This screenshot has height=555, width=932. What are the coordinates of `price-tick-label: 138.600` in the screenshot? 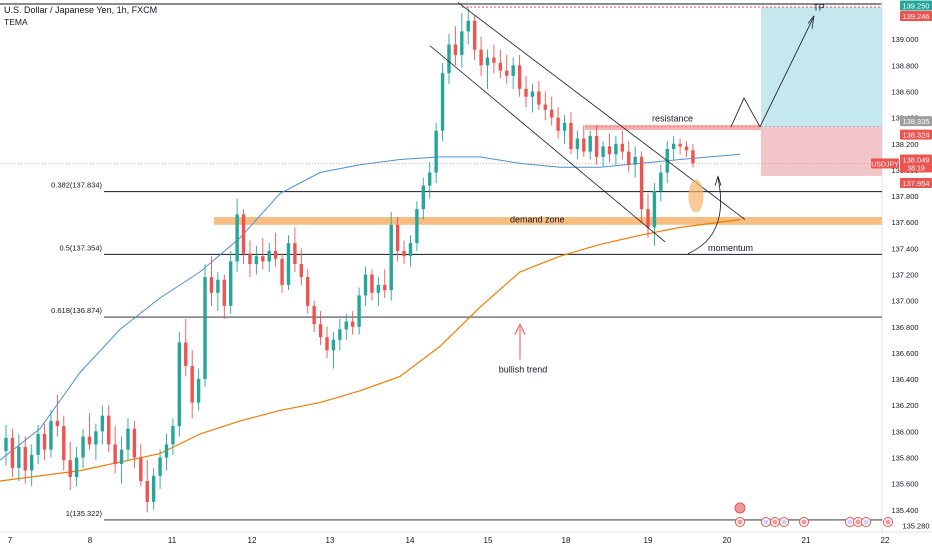 It's located at (904, 91).